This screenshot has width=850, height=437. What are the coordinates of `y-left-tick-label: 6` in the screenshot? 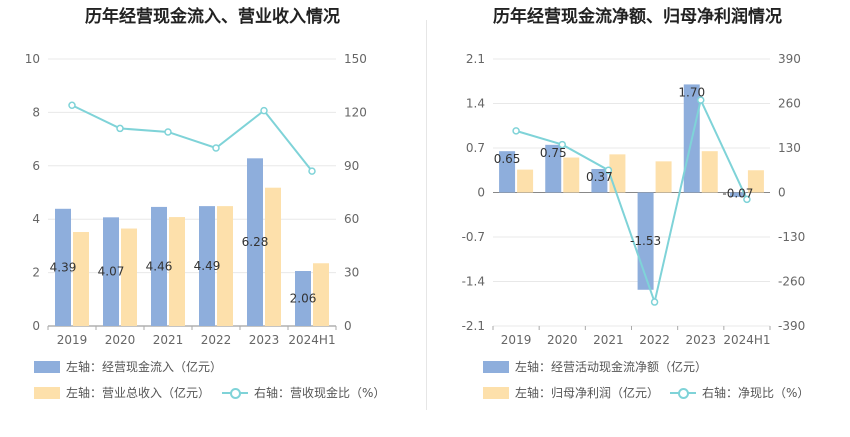 It's located at (36, 166).